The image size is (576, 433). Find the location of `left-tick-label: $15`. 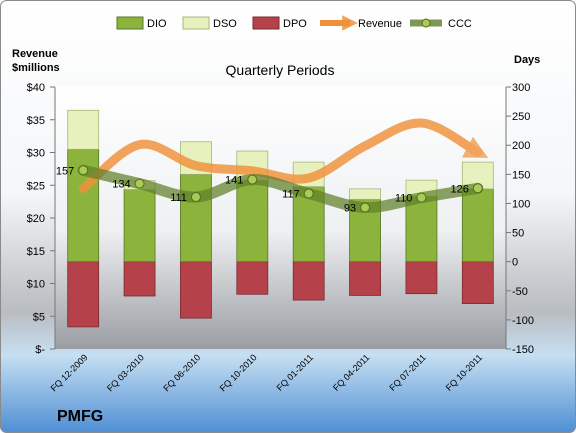

left-tick-label: $15 is located at coordinates (36, 252).